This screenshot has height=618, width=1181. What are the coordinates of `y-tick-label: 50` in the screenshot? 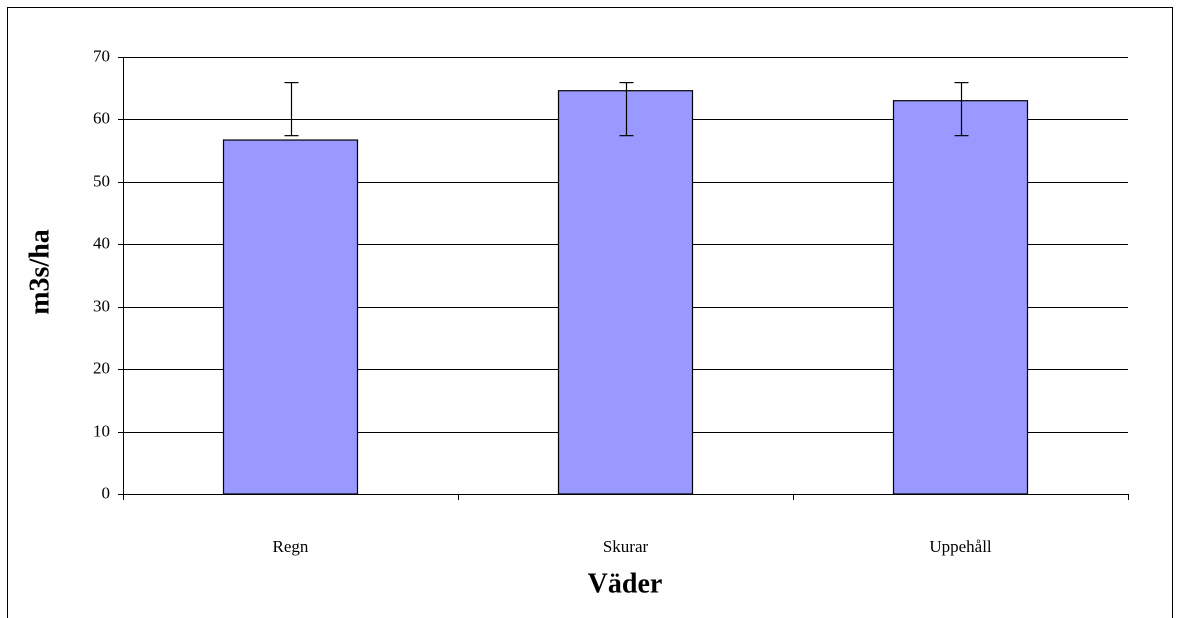 It's located at (101, 180).